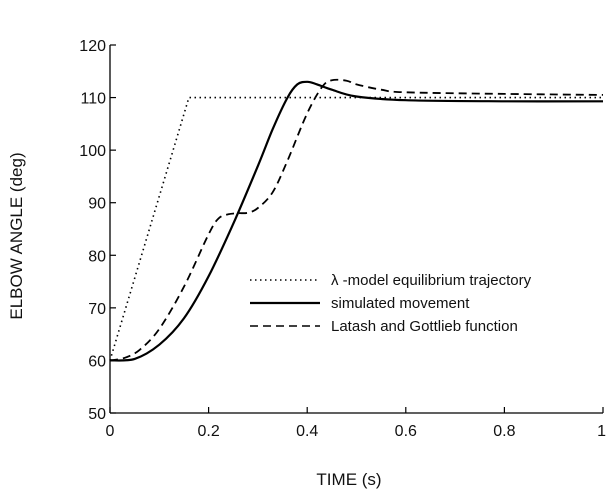 This screenshot has width=608, height=497. Describe the element at coordinates (431, 280) in the screenshot. I see `legend-label: λ -model equilibrium trajectory` at that location.